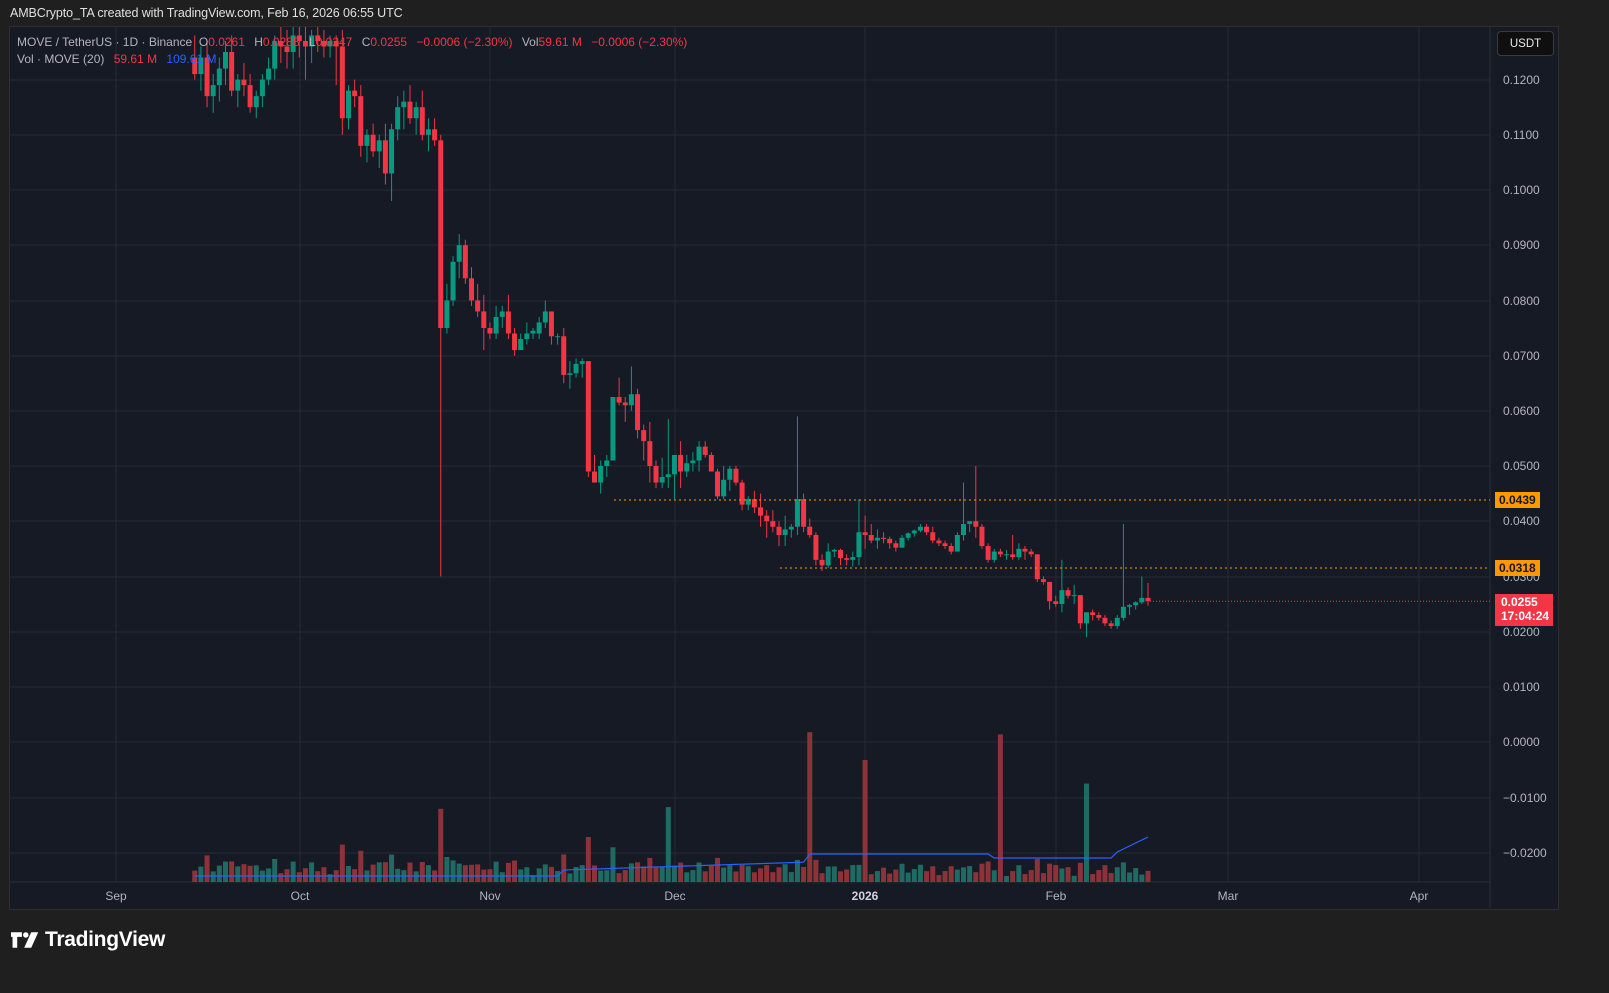  What do you see at coordinates (1521, 80) in the screenshot?
I see `price-tick: 0.1200` at bounding box center [1521, 80].